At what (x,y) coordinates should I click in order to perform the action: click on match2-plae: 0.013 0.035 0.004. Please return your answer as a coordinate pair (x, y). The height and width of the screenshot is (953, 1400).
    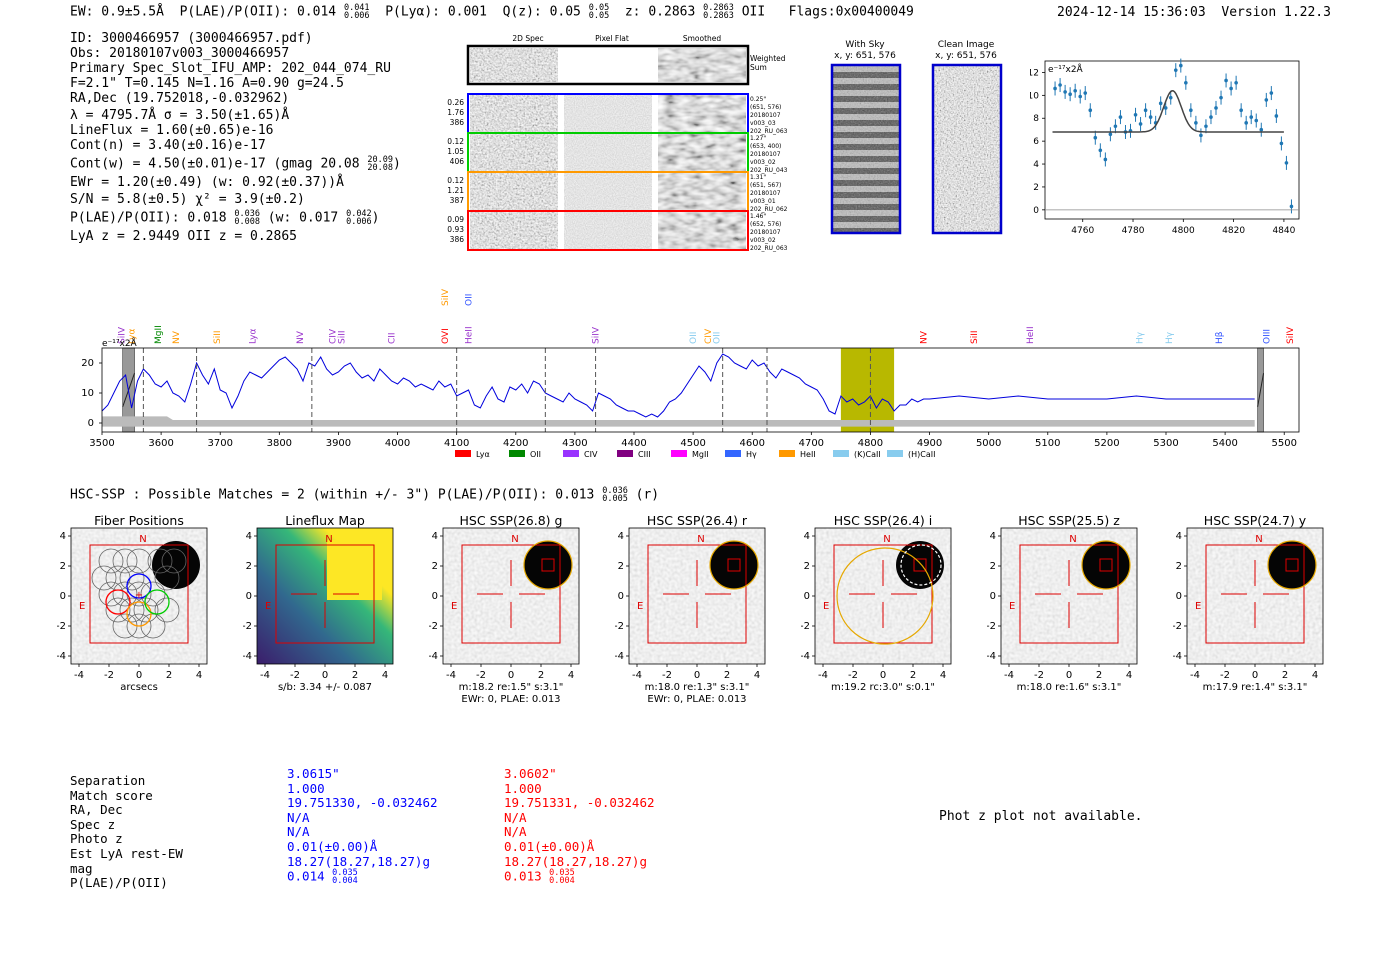
    Looking at the image, I should click on (539, 877).